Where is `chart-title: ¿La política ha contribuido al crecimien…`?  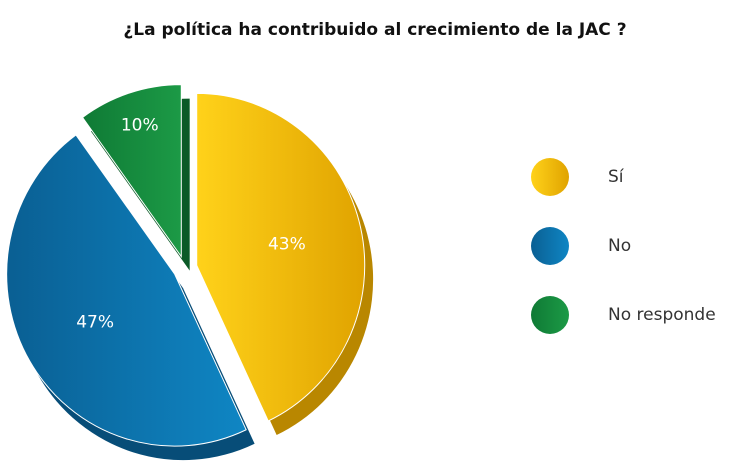 chart-title: ¿La política ha contribuido al crecimien… is located at coordinates (374, 30).